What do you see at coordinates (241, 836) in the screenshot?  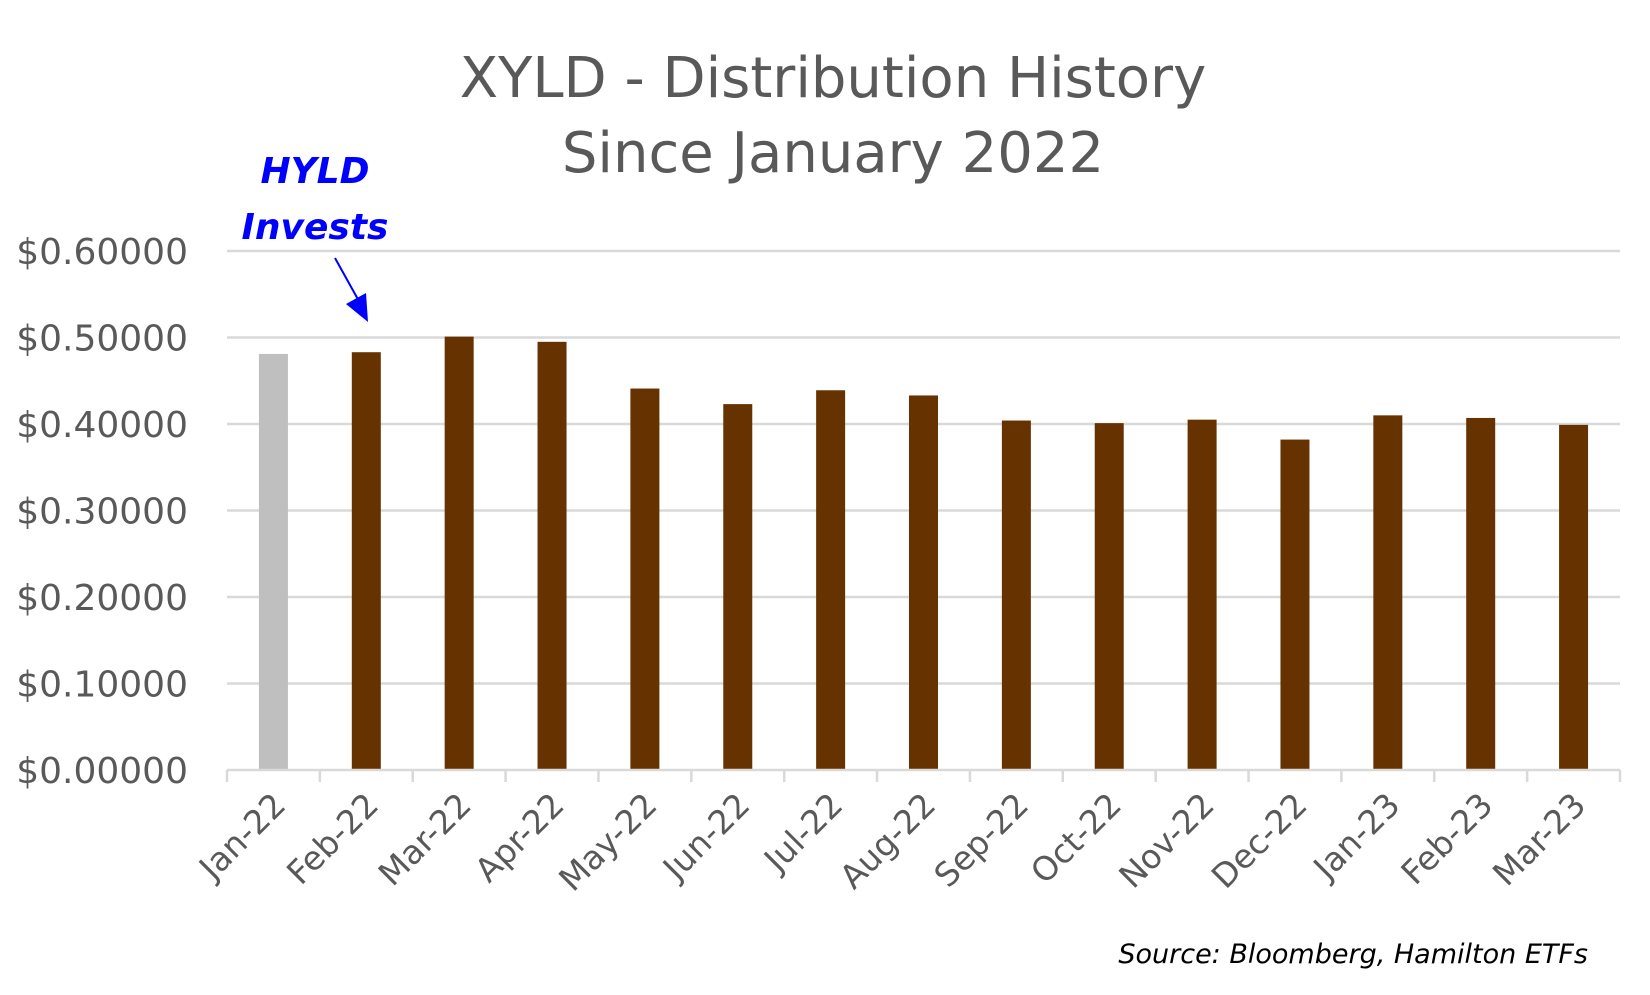 I see `x-tick-label: Jan-22` at bounding box center [241, 836].